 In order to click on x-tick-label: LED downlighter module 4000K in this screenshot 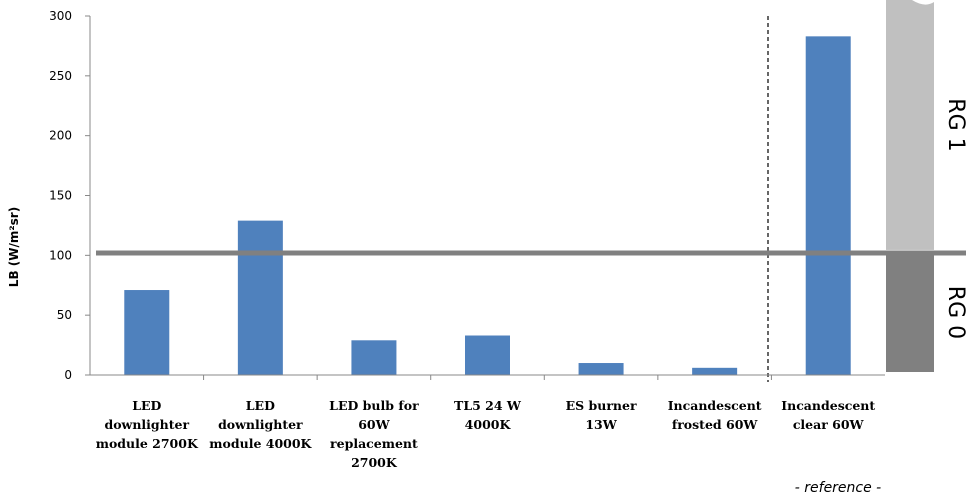, I will do `click(260, 424)`.